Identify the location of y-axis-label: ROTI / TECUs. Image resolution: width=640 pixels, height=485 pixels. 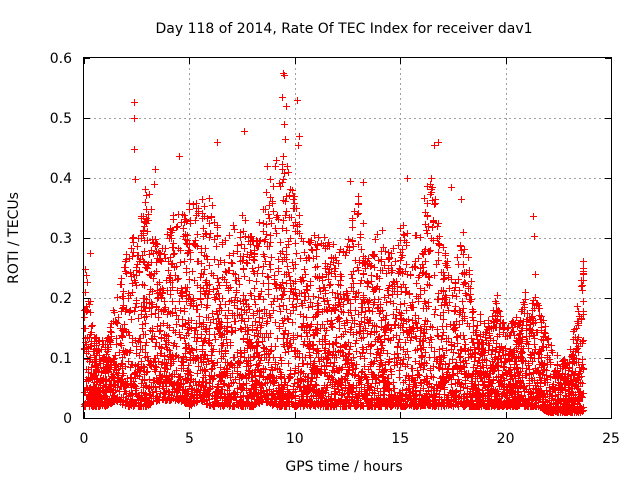
(14, 238).